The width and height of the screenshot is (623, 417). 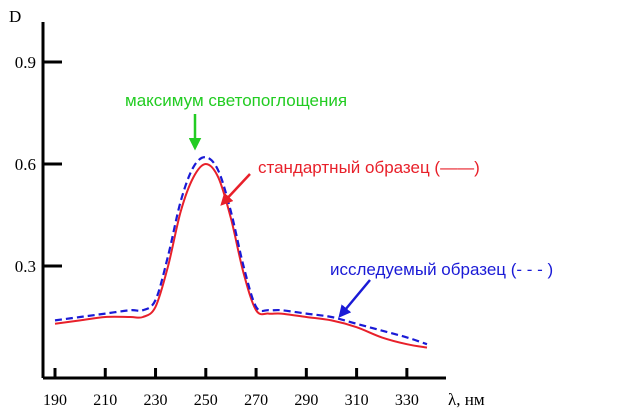 What do you see at coordinates (306, 400) in the screenshot?
I see `x-tick-label: 290` at bounding box center [306, 400].